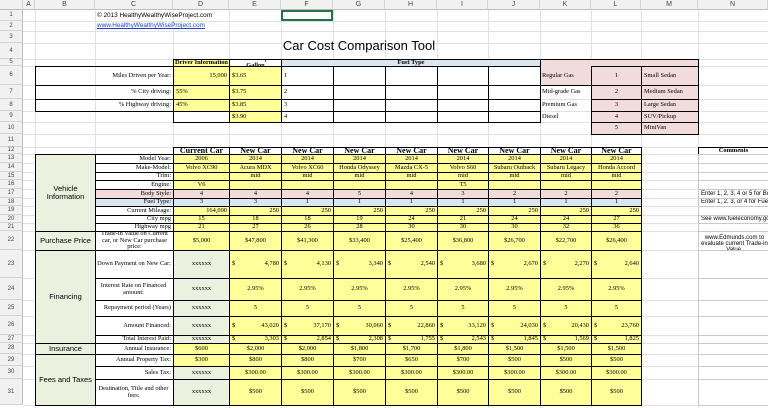 The width and height of the screenshot is (768, 408). I want to click on column-header-j: J, so click(514, 5).